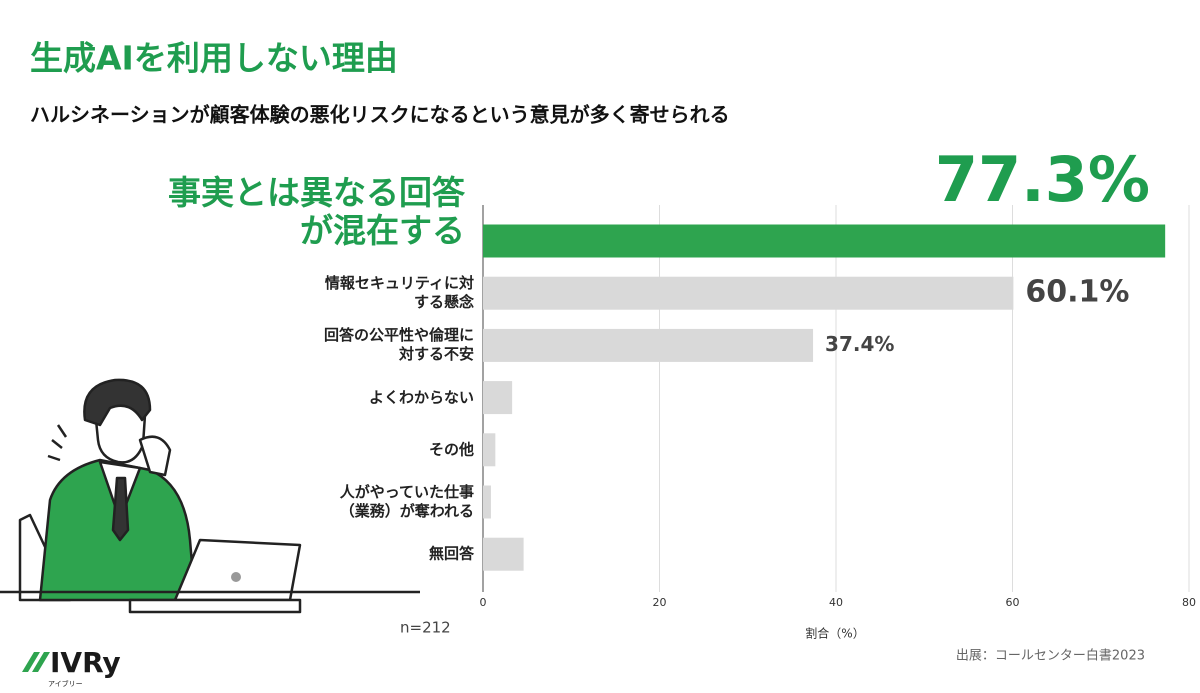 The image size is (1200, 693). Describe the element at coordinates (316, 211) in the screenshot. I see `category-label: 事実とは異なる回答が混在する` at that location.